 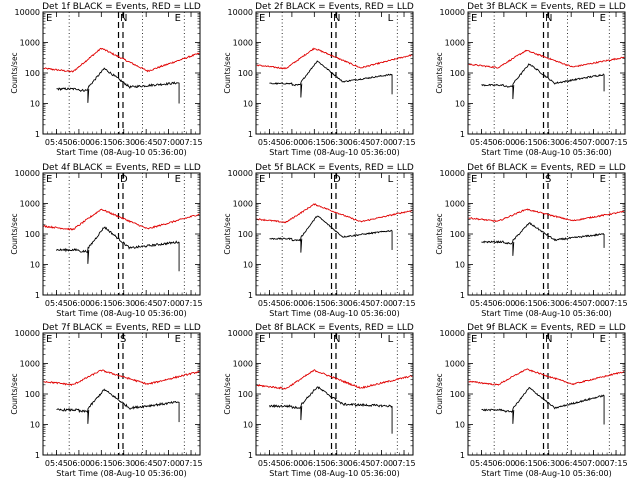 I want to click on marker-letter: L, so click(x=391, y=18).